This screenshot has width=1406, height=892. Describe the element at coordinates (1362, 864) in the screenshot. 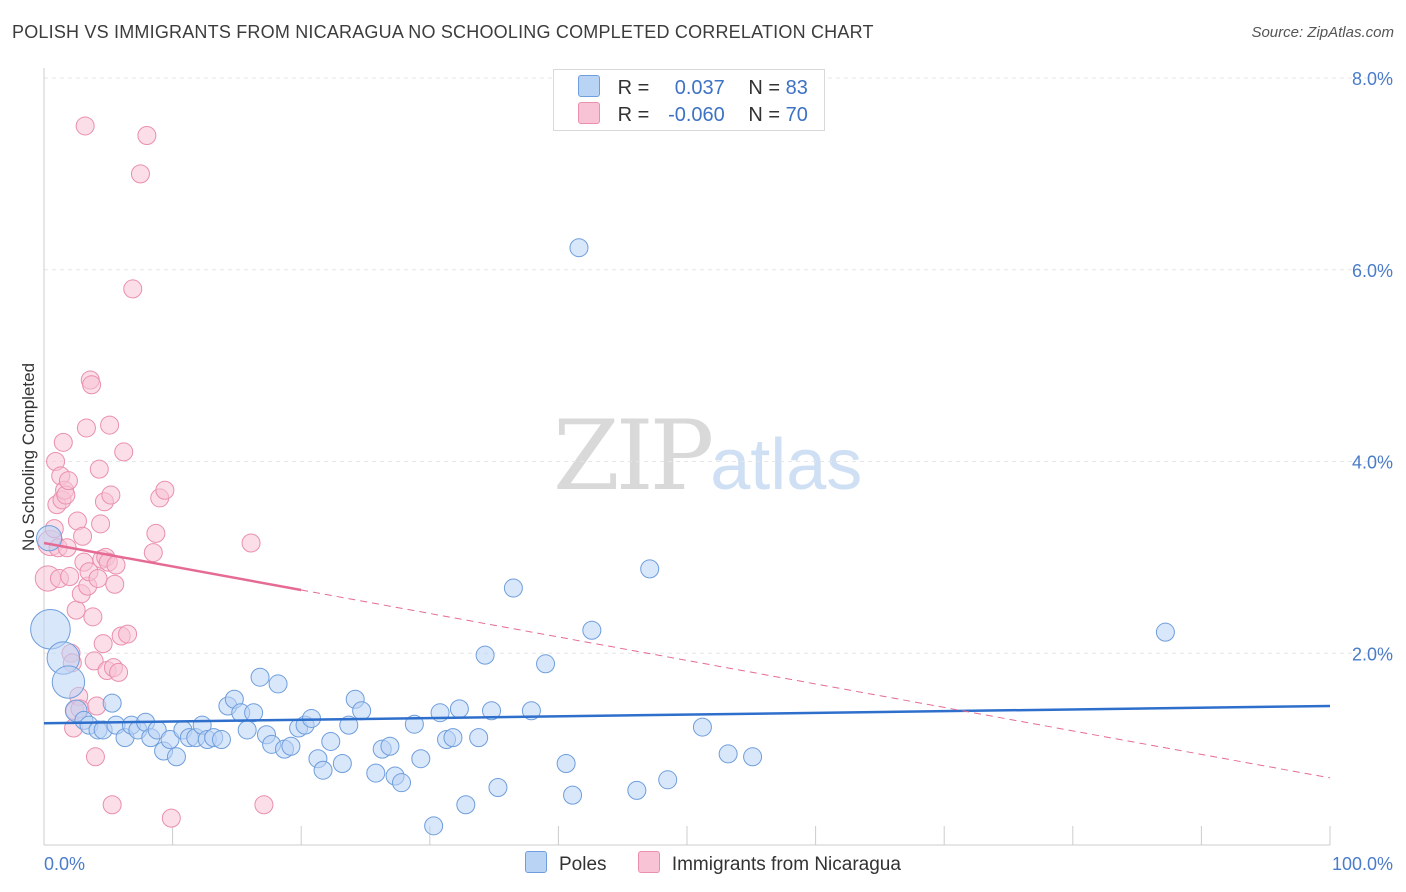

I see `x-tick-label: 100.0%` at that location.